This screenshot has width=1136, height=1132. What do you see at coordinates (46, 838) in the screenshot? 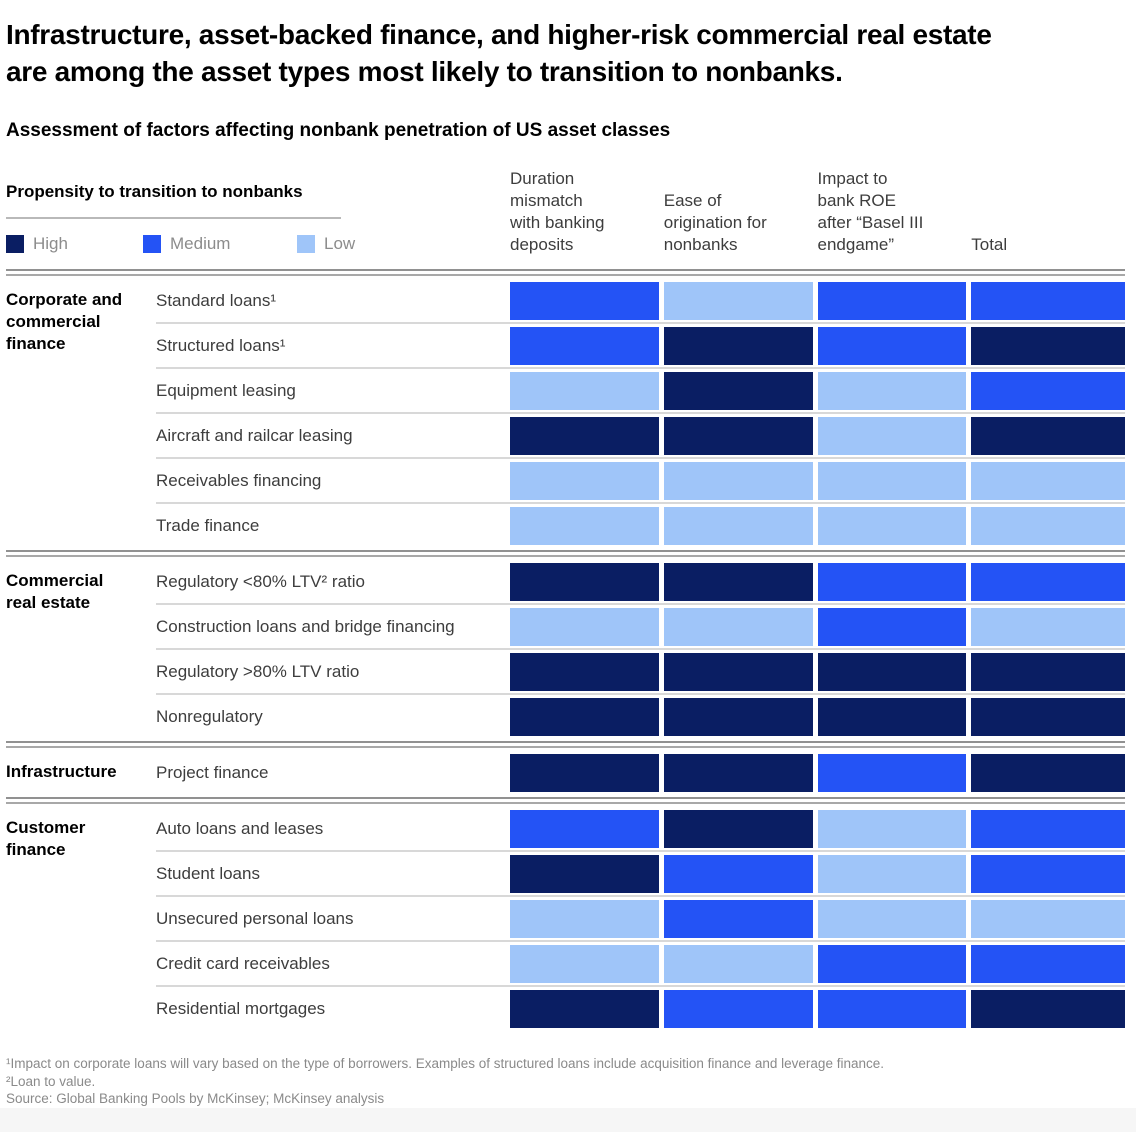
I see `group-label: Customer finance` at bounding box center [46, 838].